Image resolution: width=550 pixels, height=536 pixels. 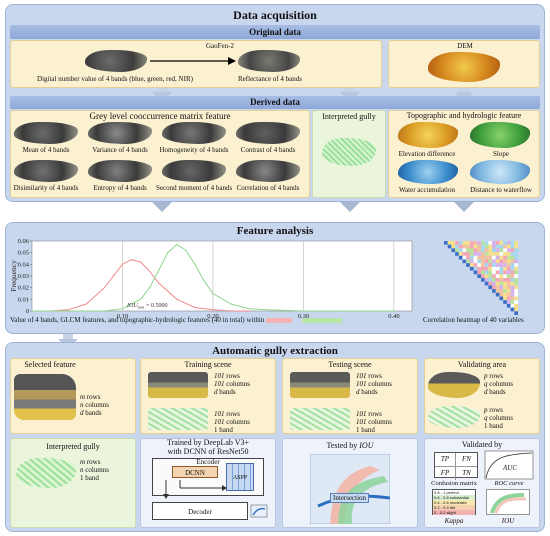 What do you see at coordinates (275, 102) in the screenshot?
I see `derived-data-header: Derived data` at bounding box center [275, 102].